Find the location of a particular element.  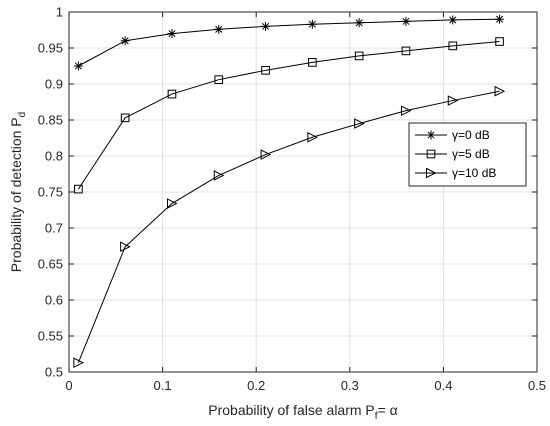

legend-item: γ=0 dB is located at coordinates (452, 135).